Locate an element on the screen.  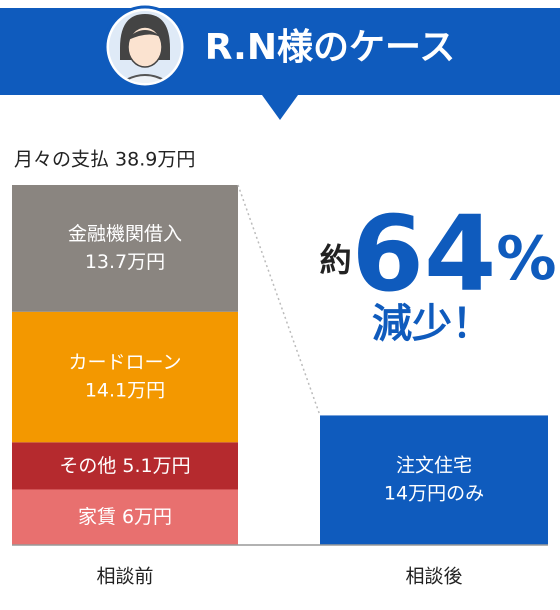
value-label: 14.1万円 is located at coordinates (125, 391).